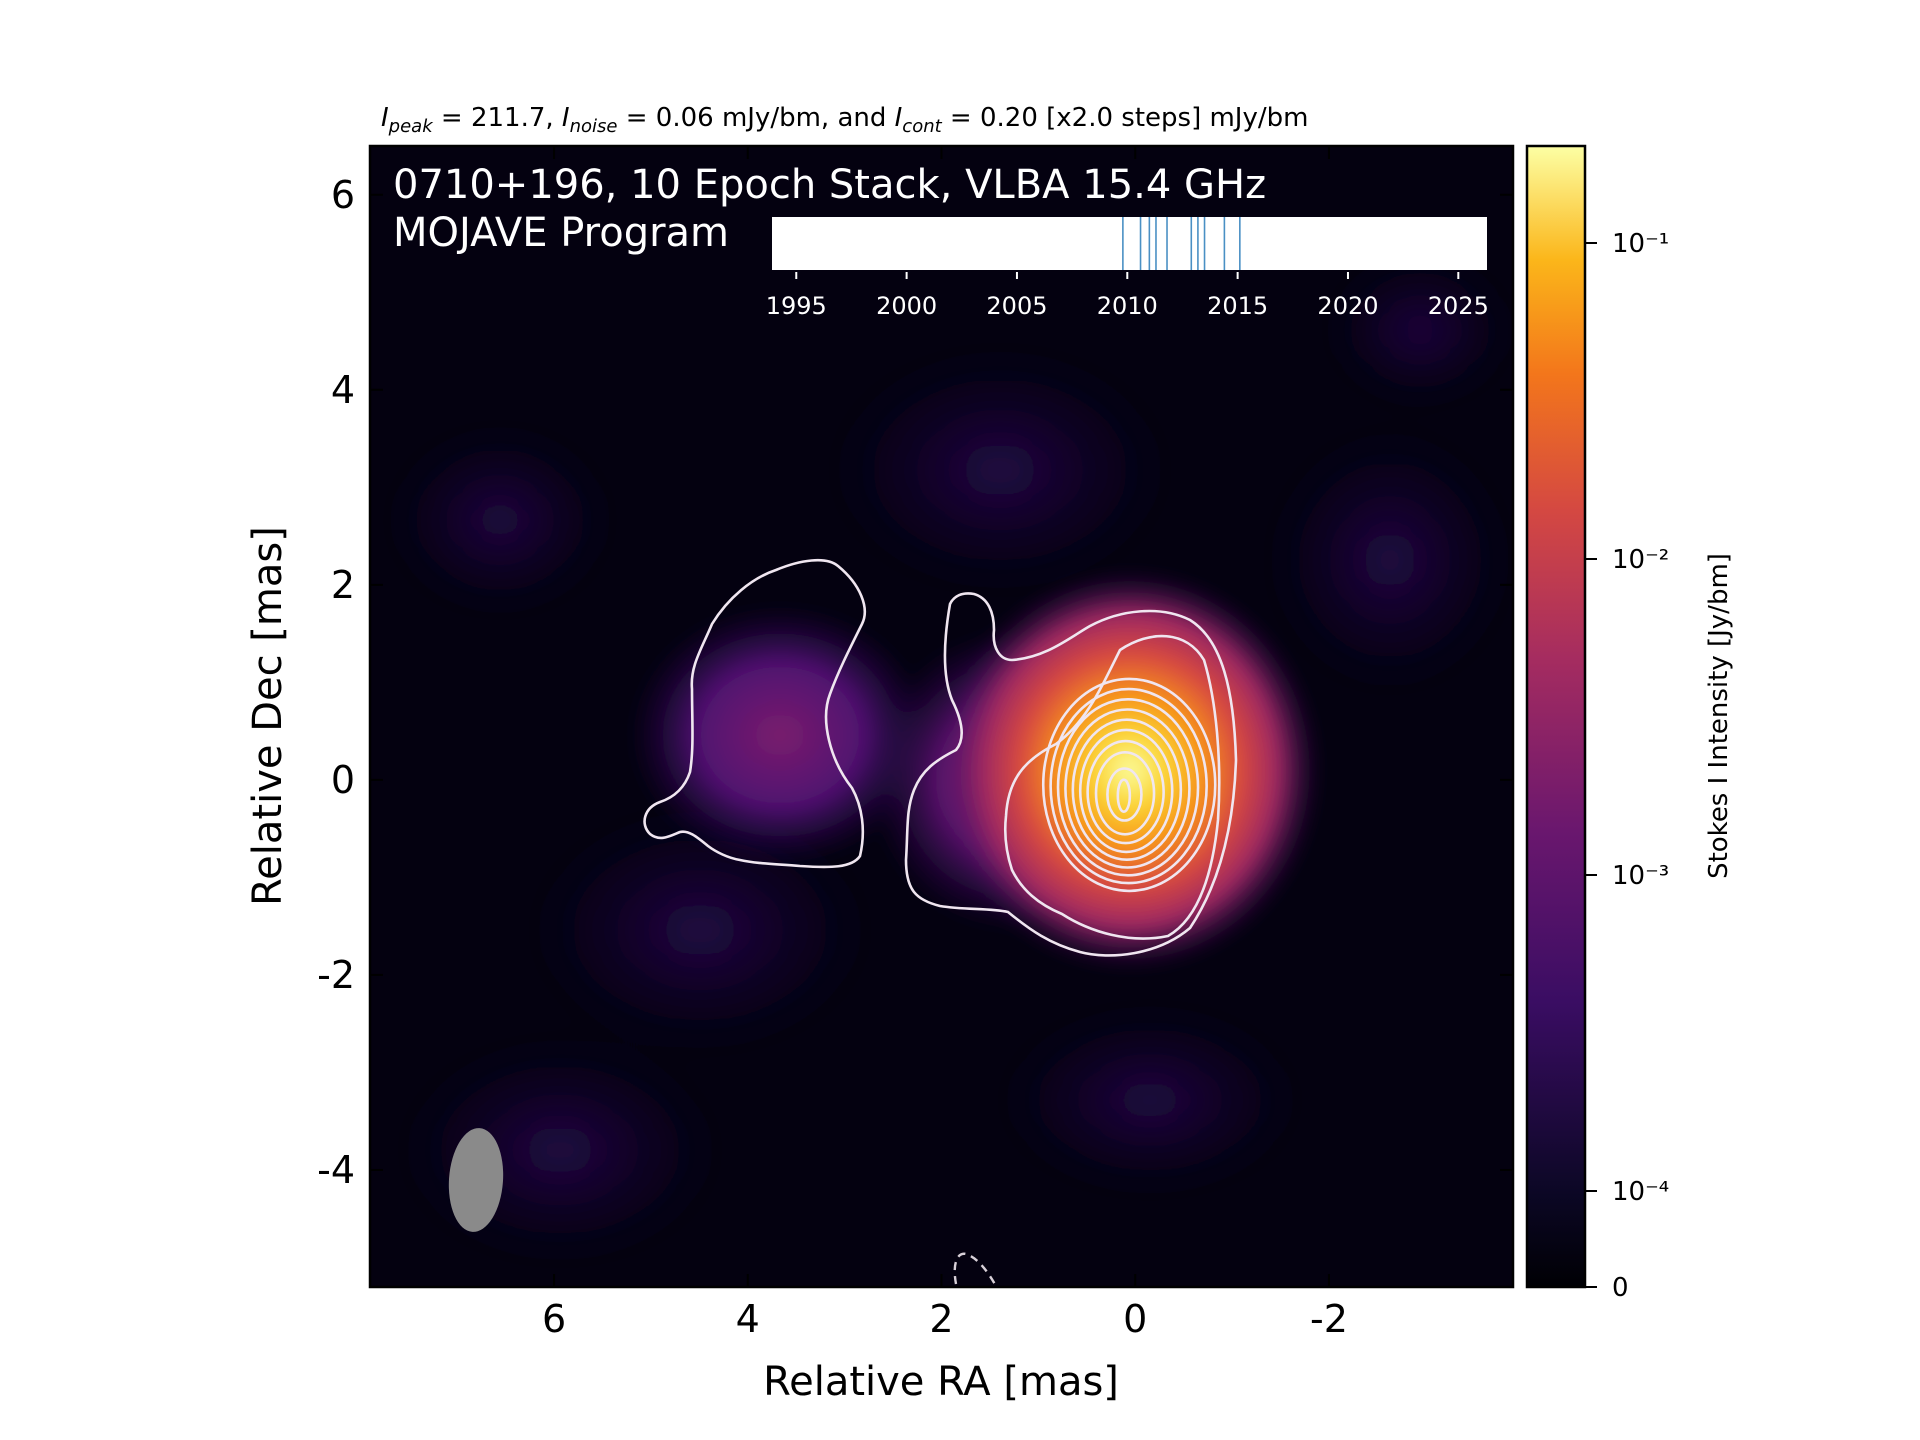 The height and width of the screenshot is (1440, 1920). I want to click on y-tick-label: 6, so click(343, 195).